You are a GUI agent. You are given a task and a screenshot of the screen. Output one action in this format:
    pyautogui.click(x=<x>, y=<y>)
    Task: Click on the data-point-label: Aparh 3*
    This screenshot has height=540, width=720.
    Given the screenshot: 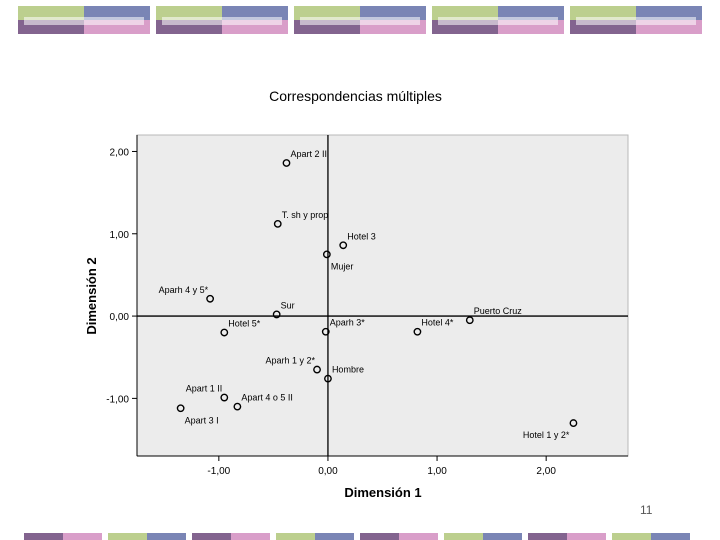 What is the action you would take?
    pyautogui.click(x=348, y=323)
    